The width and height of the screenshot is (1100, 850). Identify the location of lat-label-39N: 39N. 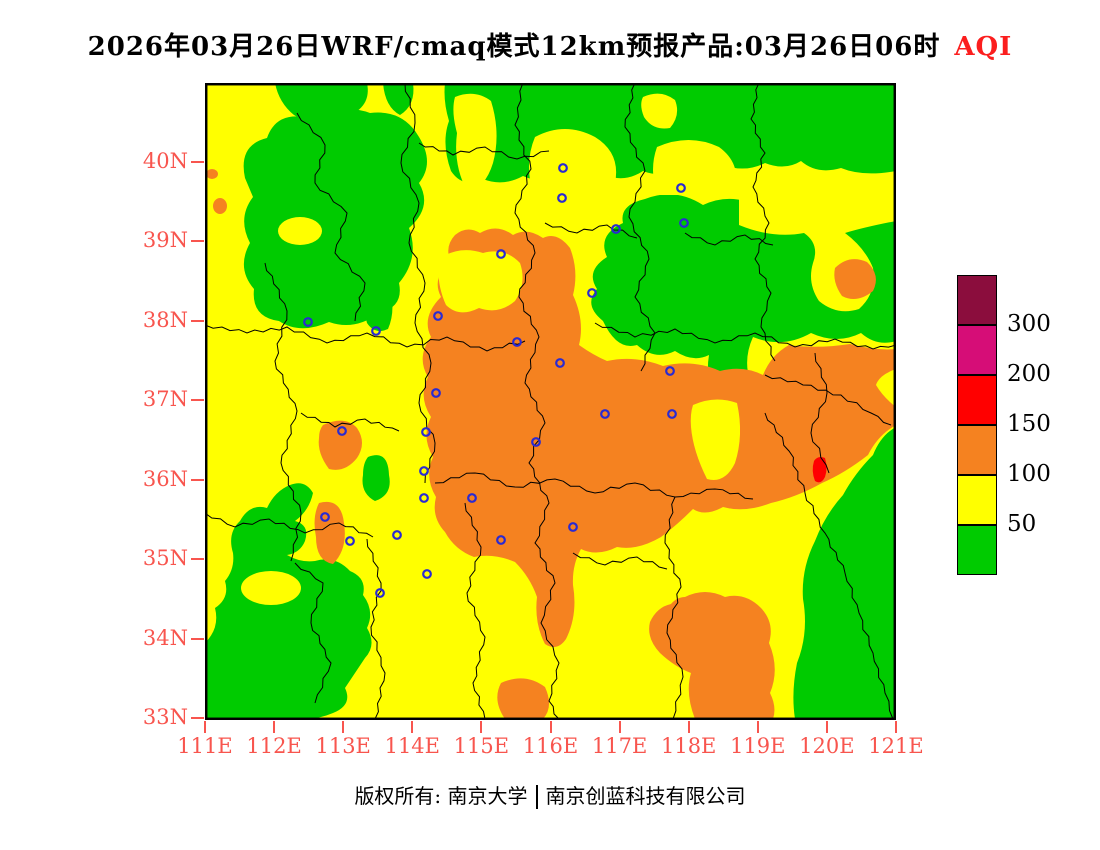
(165, 240).